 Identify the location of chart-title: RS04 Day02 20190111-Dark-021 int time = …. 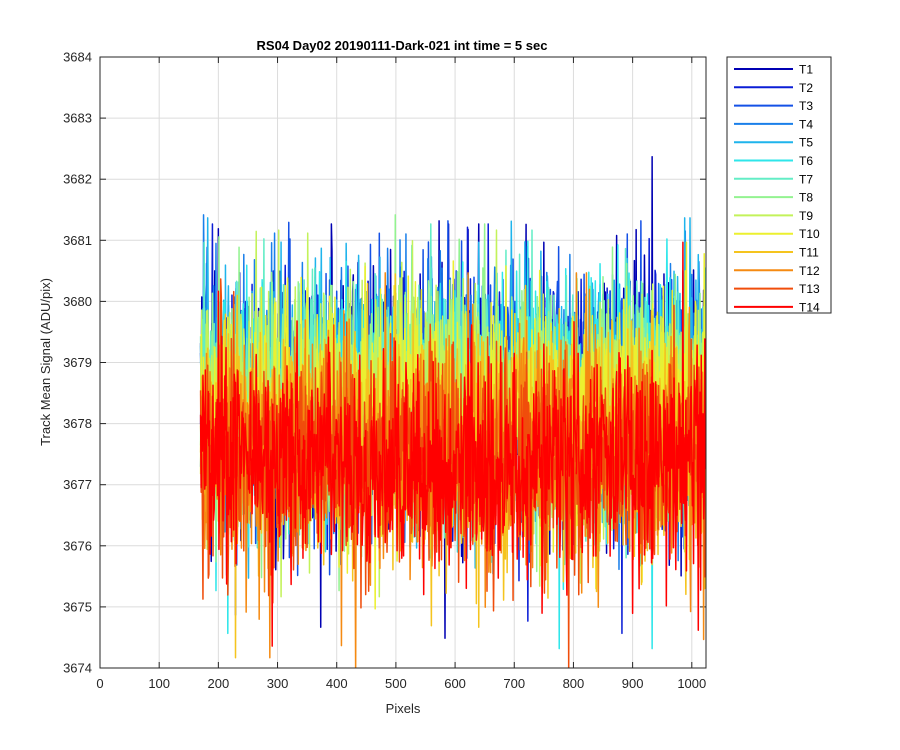
(402, 45).